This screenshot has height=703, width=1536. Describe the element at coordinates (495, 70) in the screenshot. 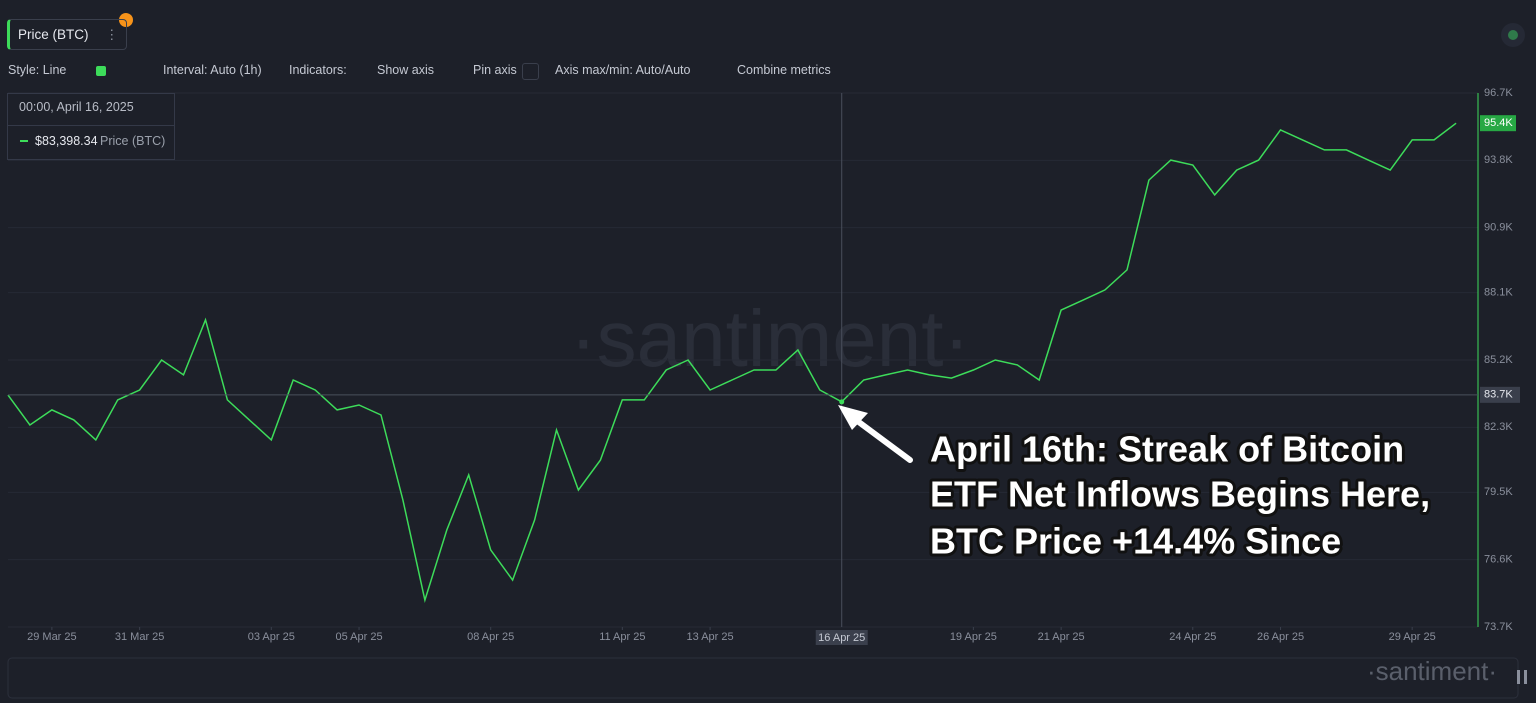

I see `pin-axis-toggle: Pin axis` at that location.